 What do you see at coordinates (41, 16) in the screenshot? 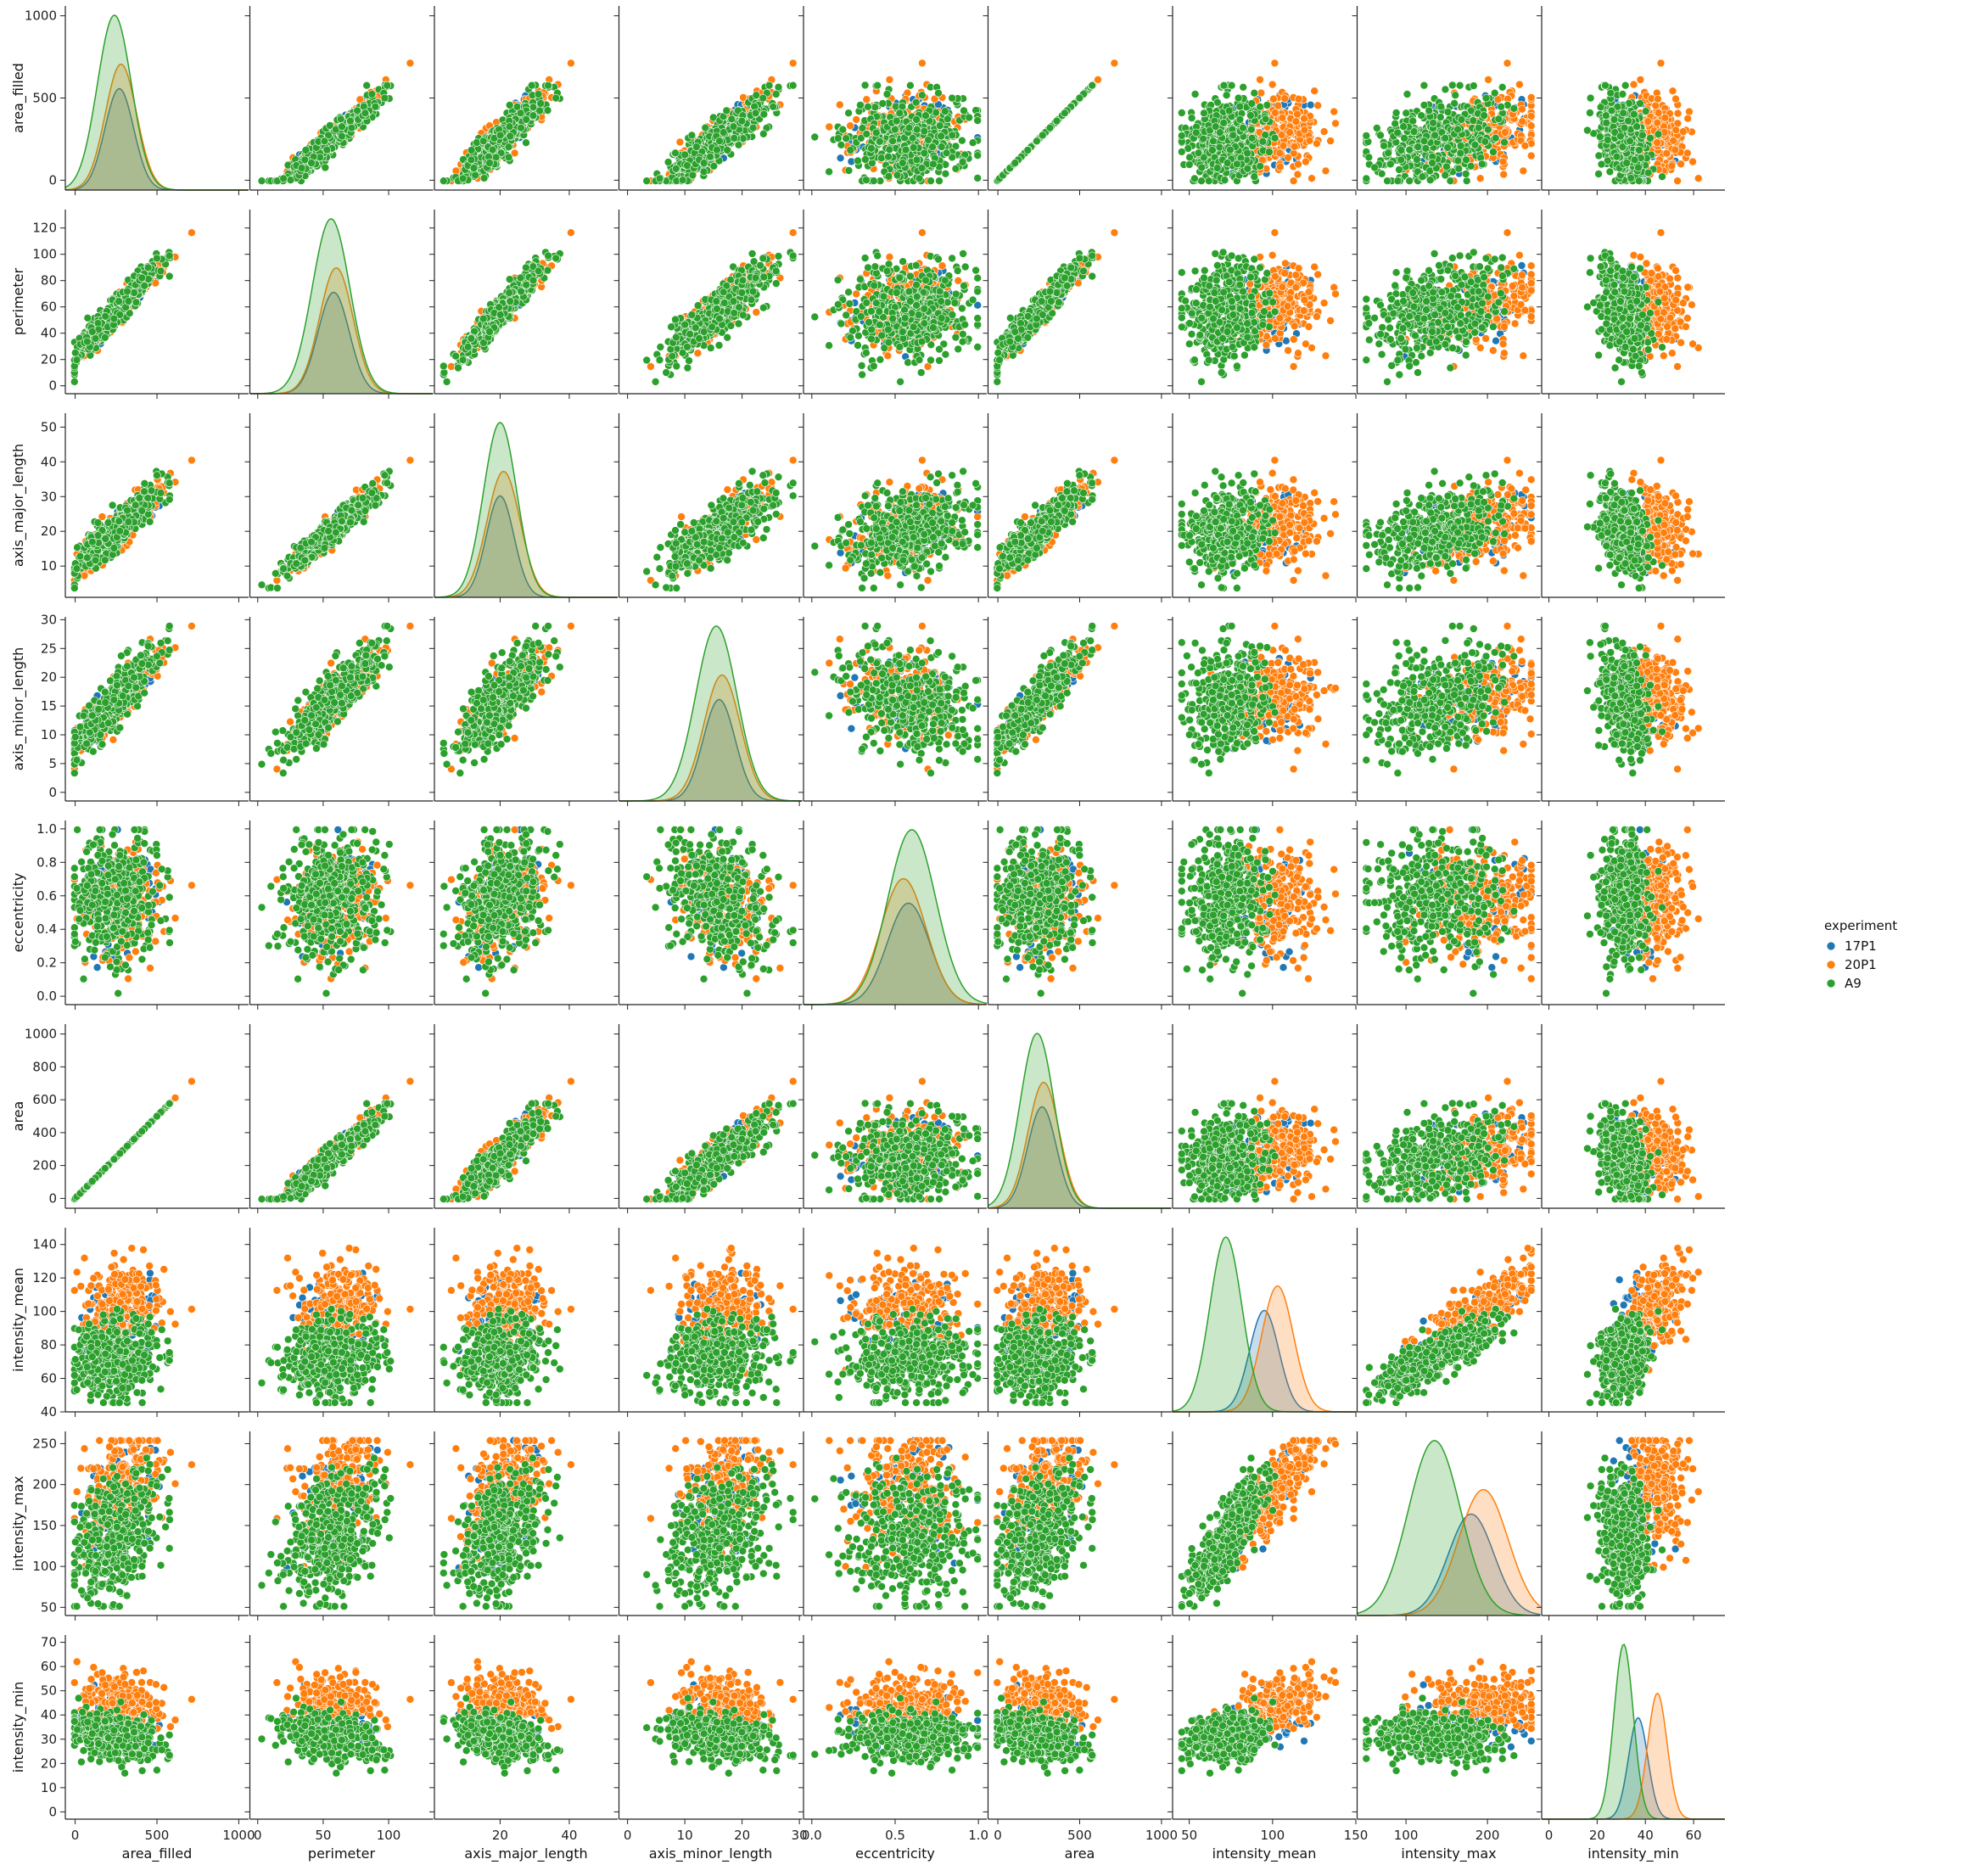
I see `y-tick-label: 1000` at bounding box center [41, 16].